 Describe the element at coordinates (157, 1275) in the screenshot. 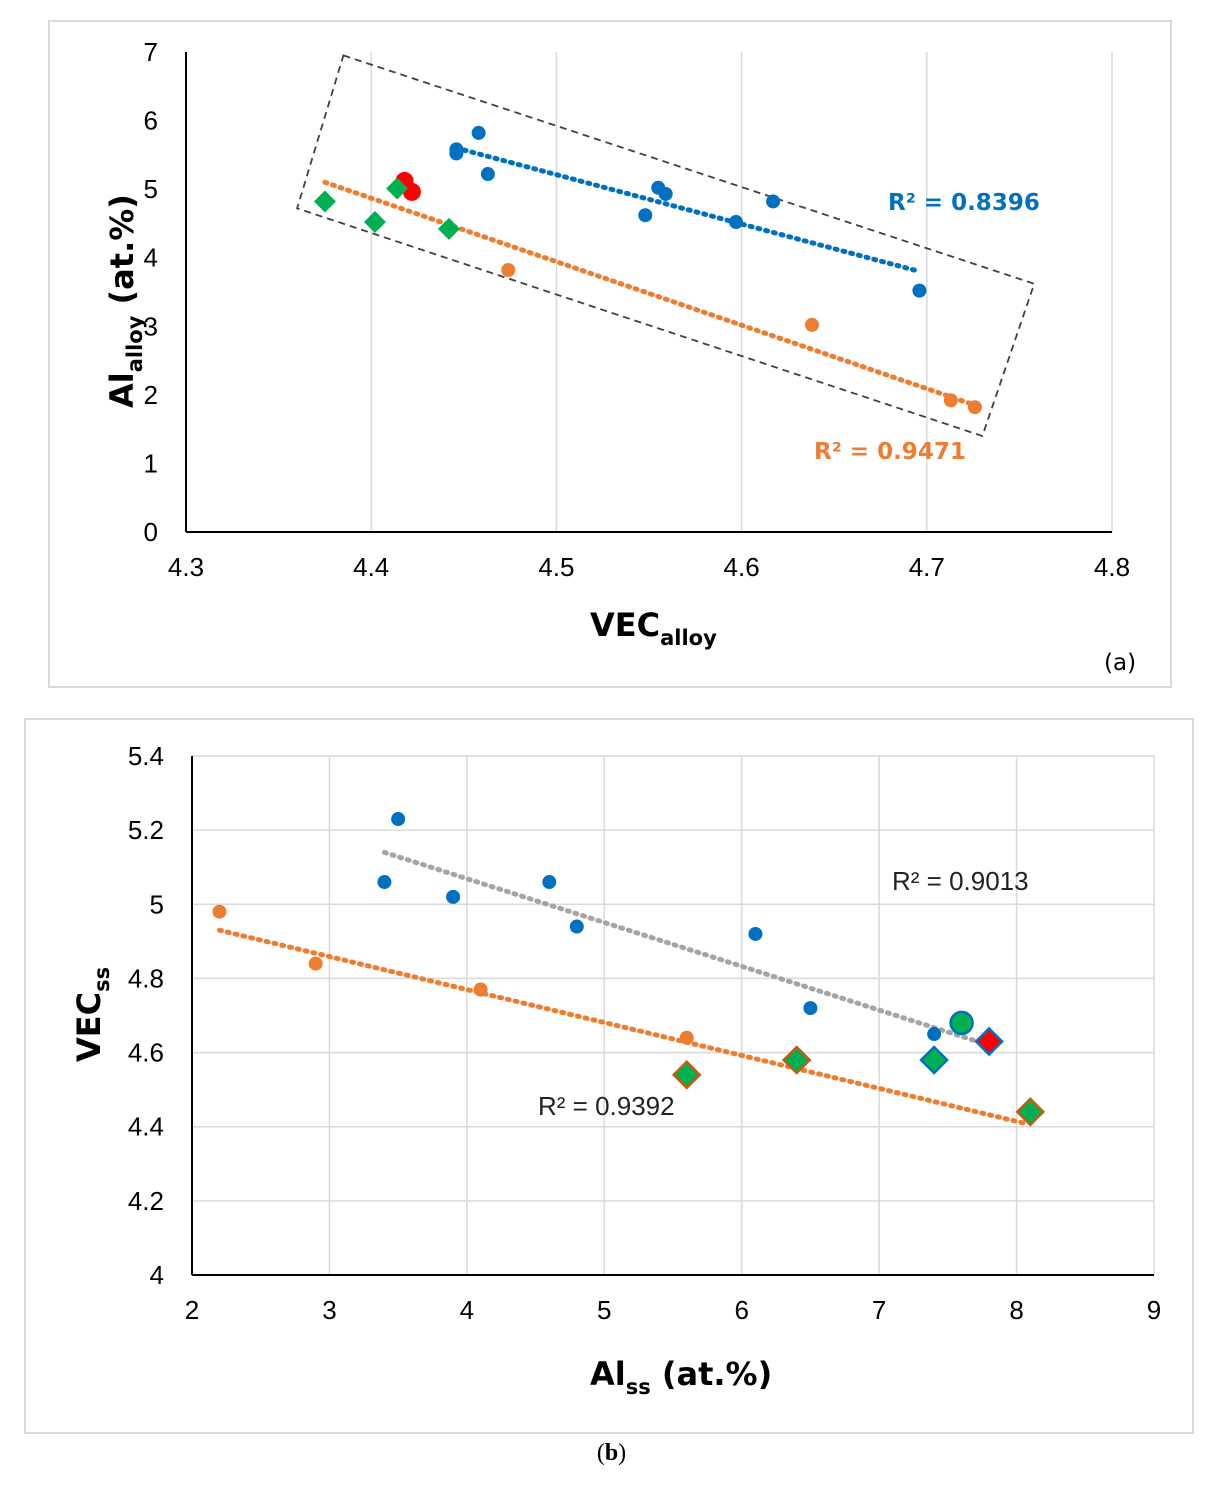

I see `b-y-tick-label: 4` at that location.